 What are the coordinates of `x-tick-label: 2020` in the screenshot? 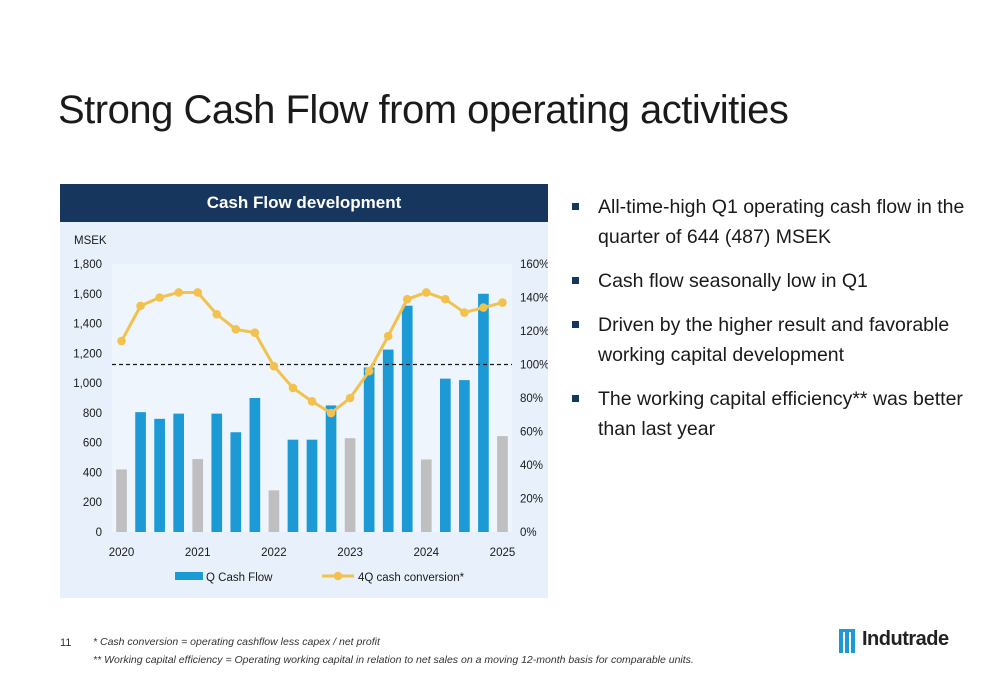 It's located at (122, 553).